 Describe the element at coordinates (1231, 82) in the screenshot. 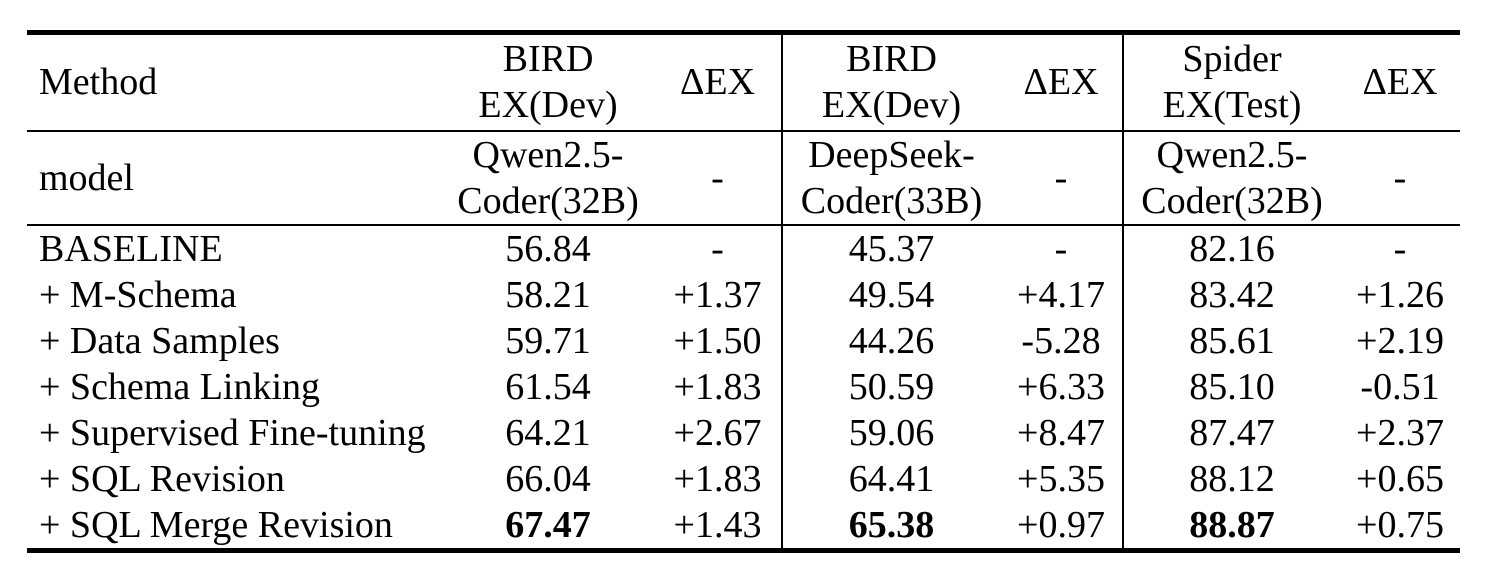

I see `col-header-spider-ex-test: Spider EX(Test)` at that location.